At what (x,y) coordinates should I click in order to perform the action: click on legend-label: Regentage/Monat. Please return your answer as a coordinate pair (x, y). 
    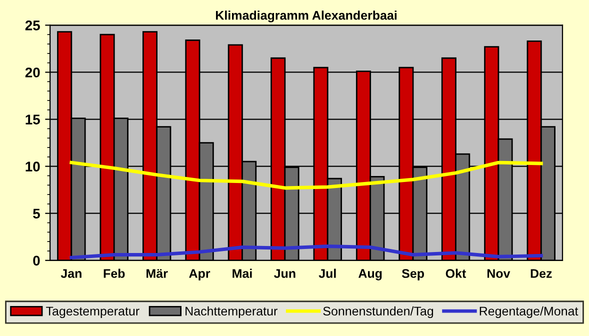
    Looking at the image, I should click on (529, 312).